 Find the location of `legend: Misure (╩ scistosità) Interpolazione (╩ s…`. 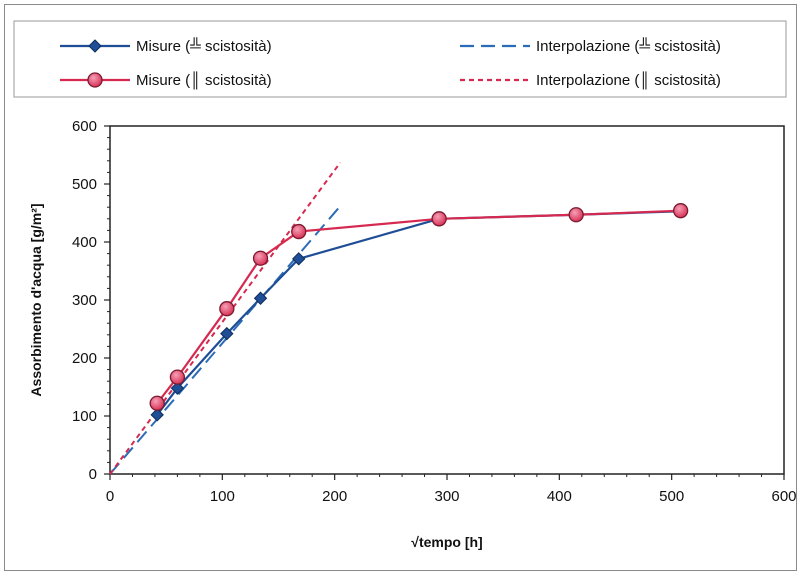

legend: Misure (╩ scistosità) Interpolazione (╩ s… is located at coordinates (390, 63).